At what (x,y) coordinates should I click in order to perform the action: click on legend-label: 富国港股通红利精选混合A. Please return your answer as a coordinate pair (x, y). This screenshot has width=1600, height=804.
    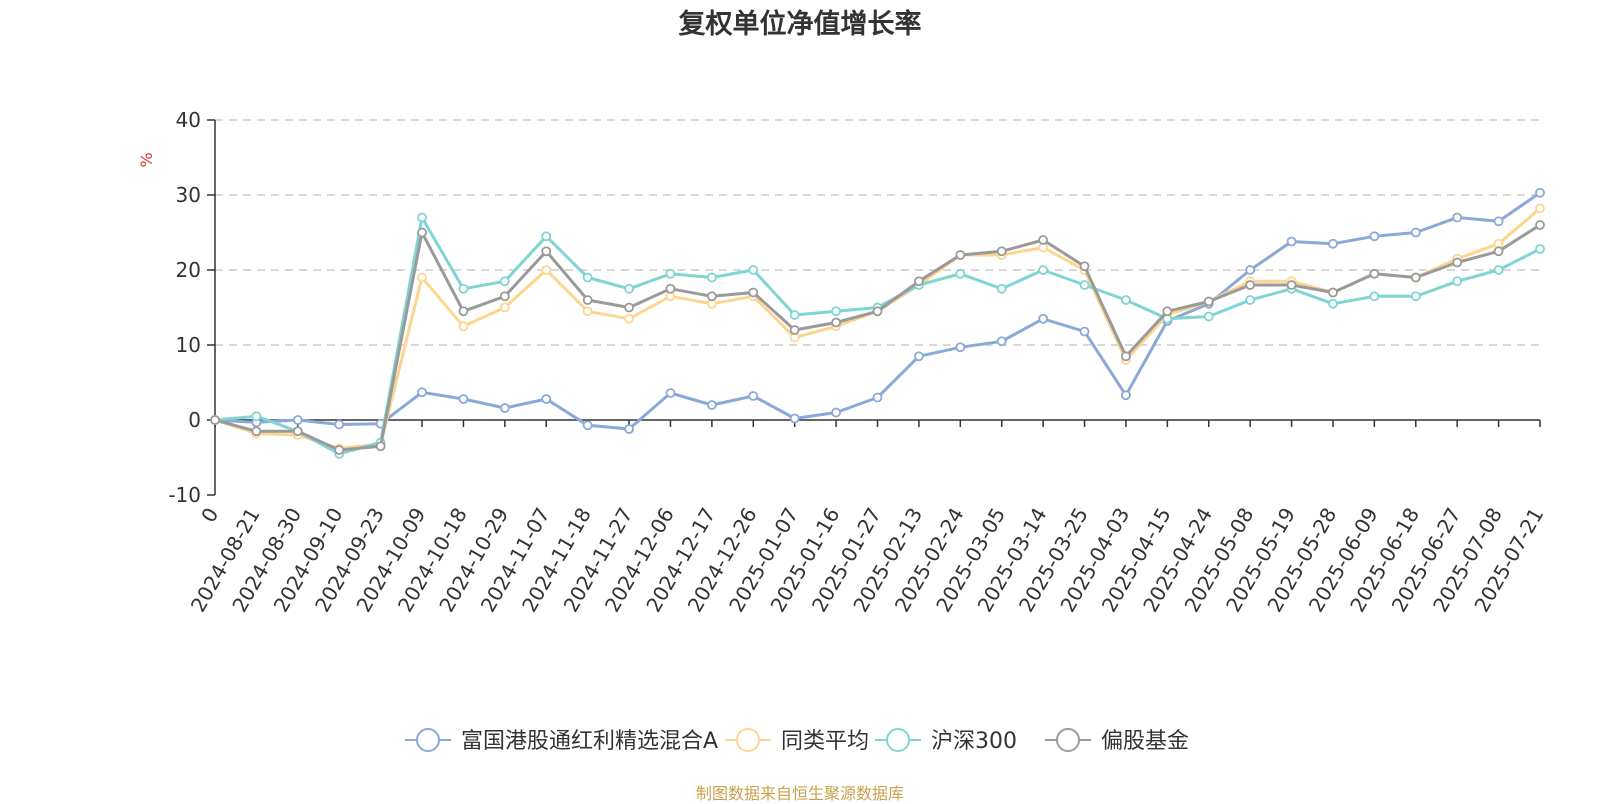
    Looking at the image, I should click on (589, 741).